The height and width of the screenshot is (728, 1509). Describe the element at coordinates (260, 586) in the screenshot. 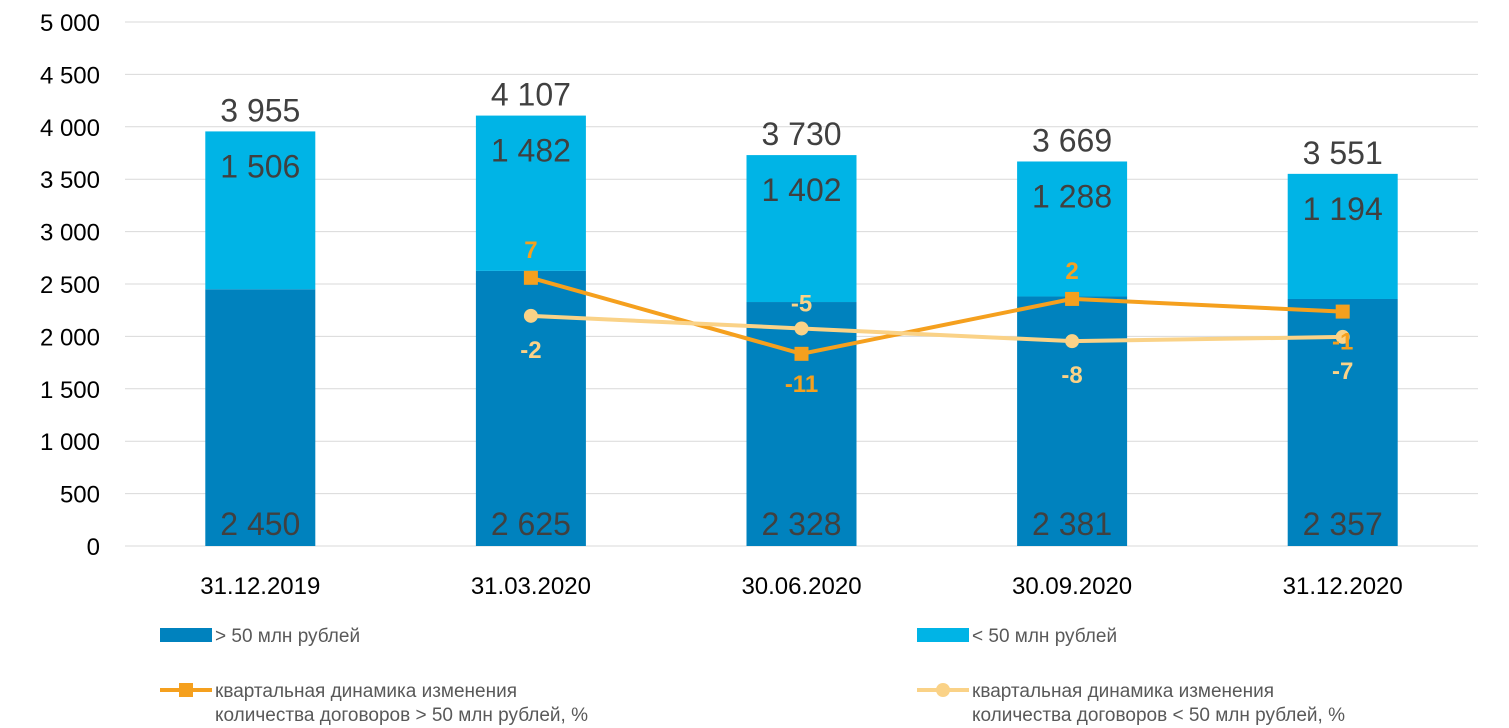

I see `x-tick-label: 31.12.2019` at that location.